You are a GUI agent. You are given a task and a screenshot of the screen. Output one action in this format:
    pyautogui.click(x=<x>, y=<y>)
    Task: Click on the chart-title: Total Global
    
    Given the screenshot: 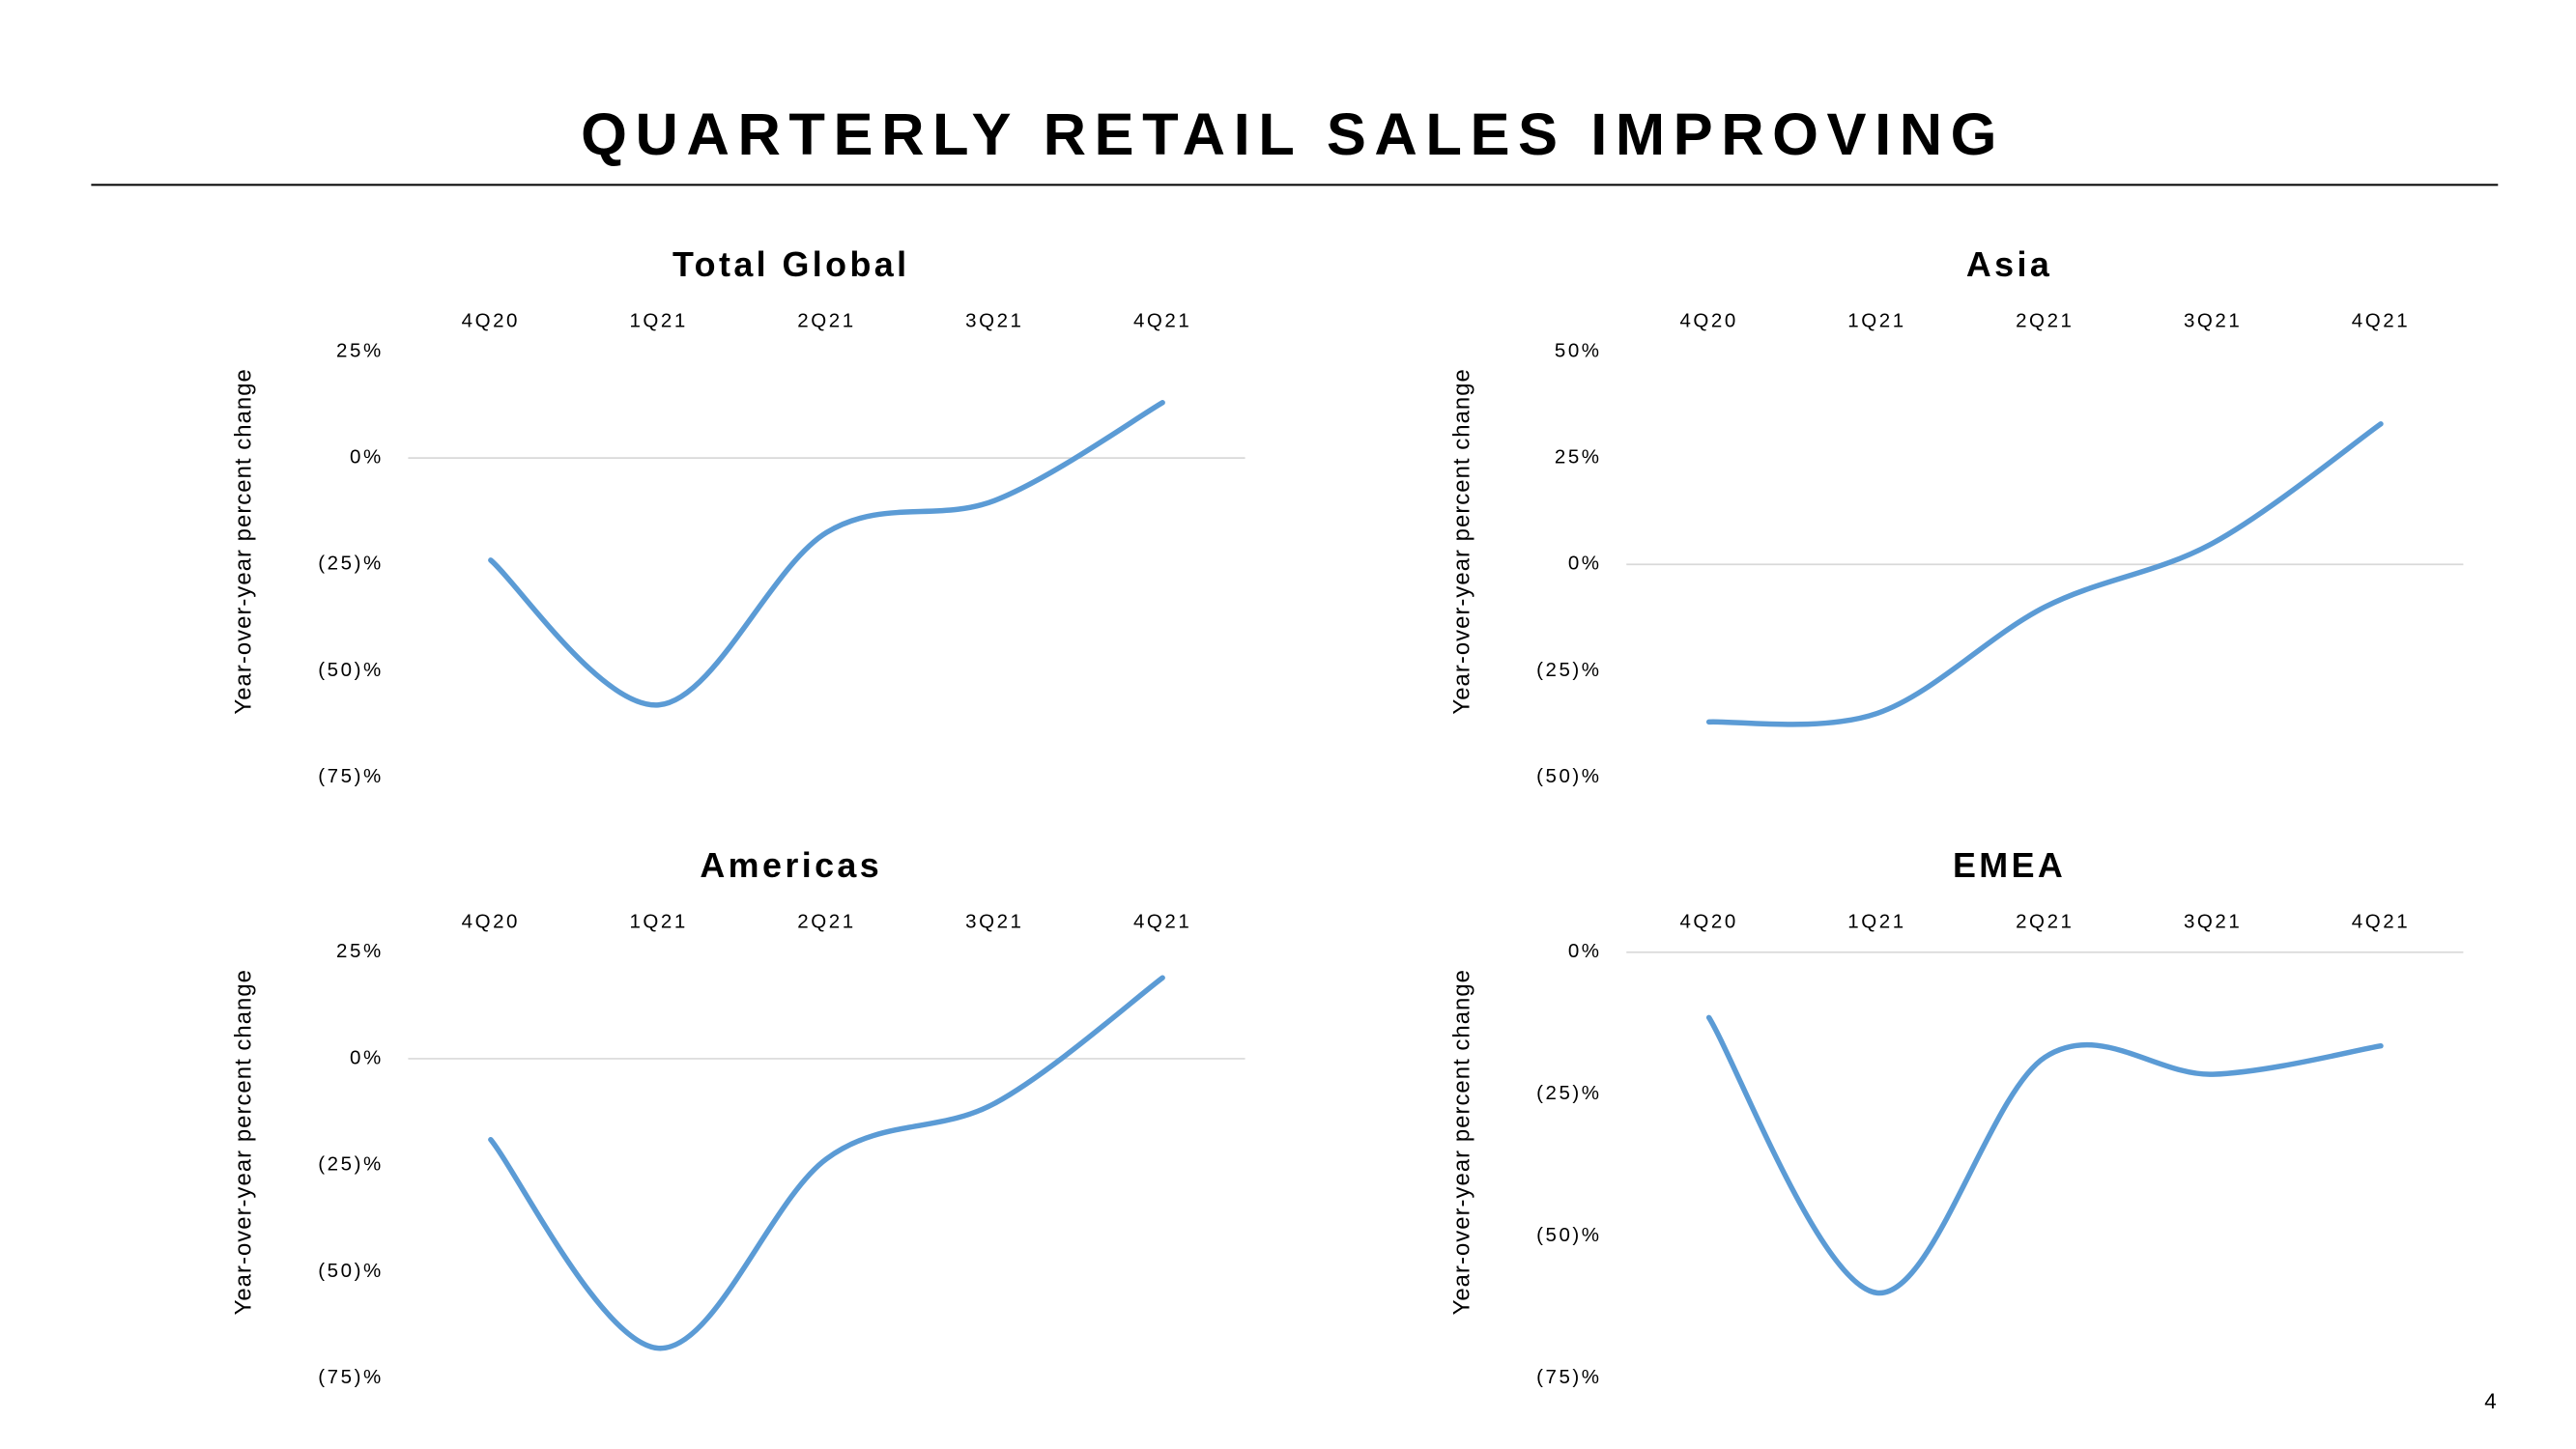 What is the action you would take?
    pyautogui.click(x=792, y=264)
    